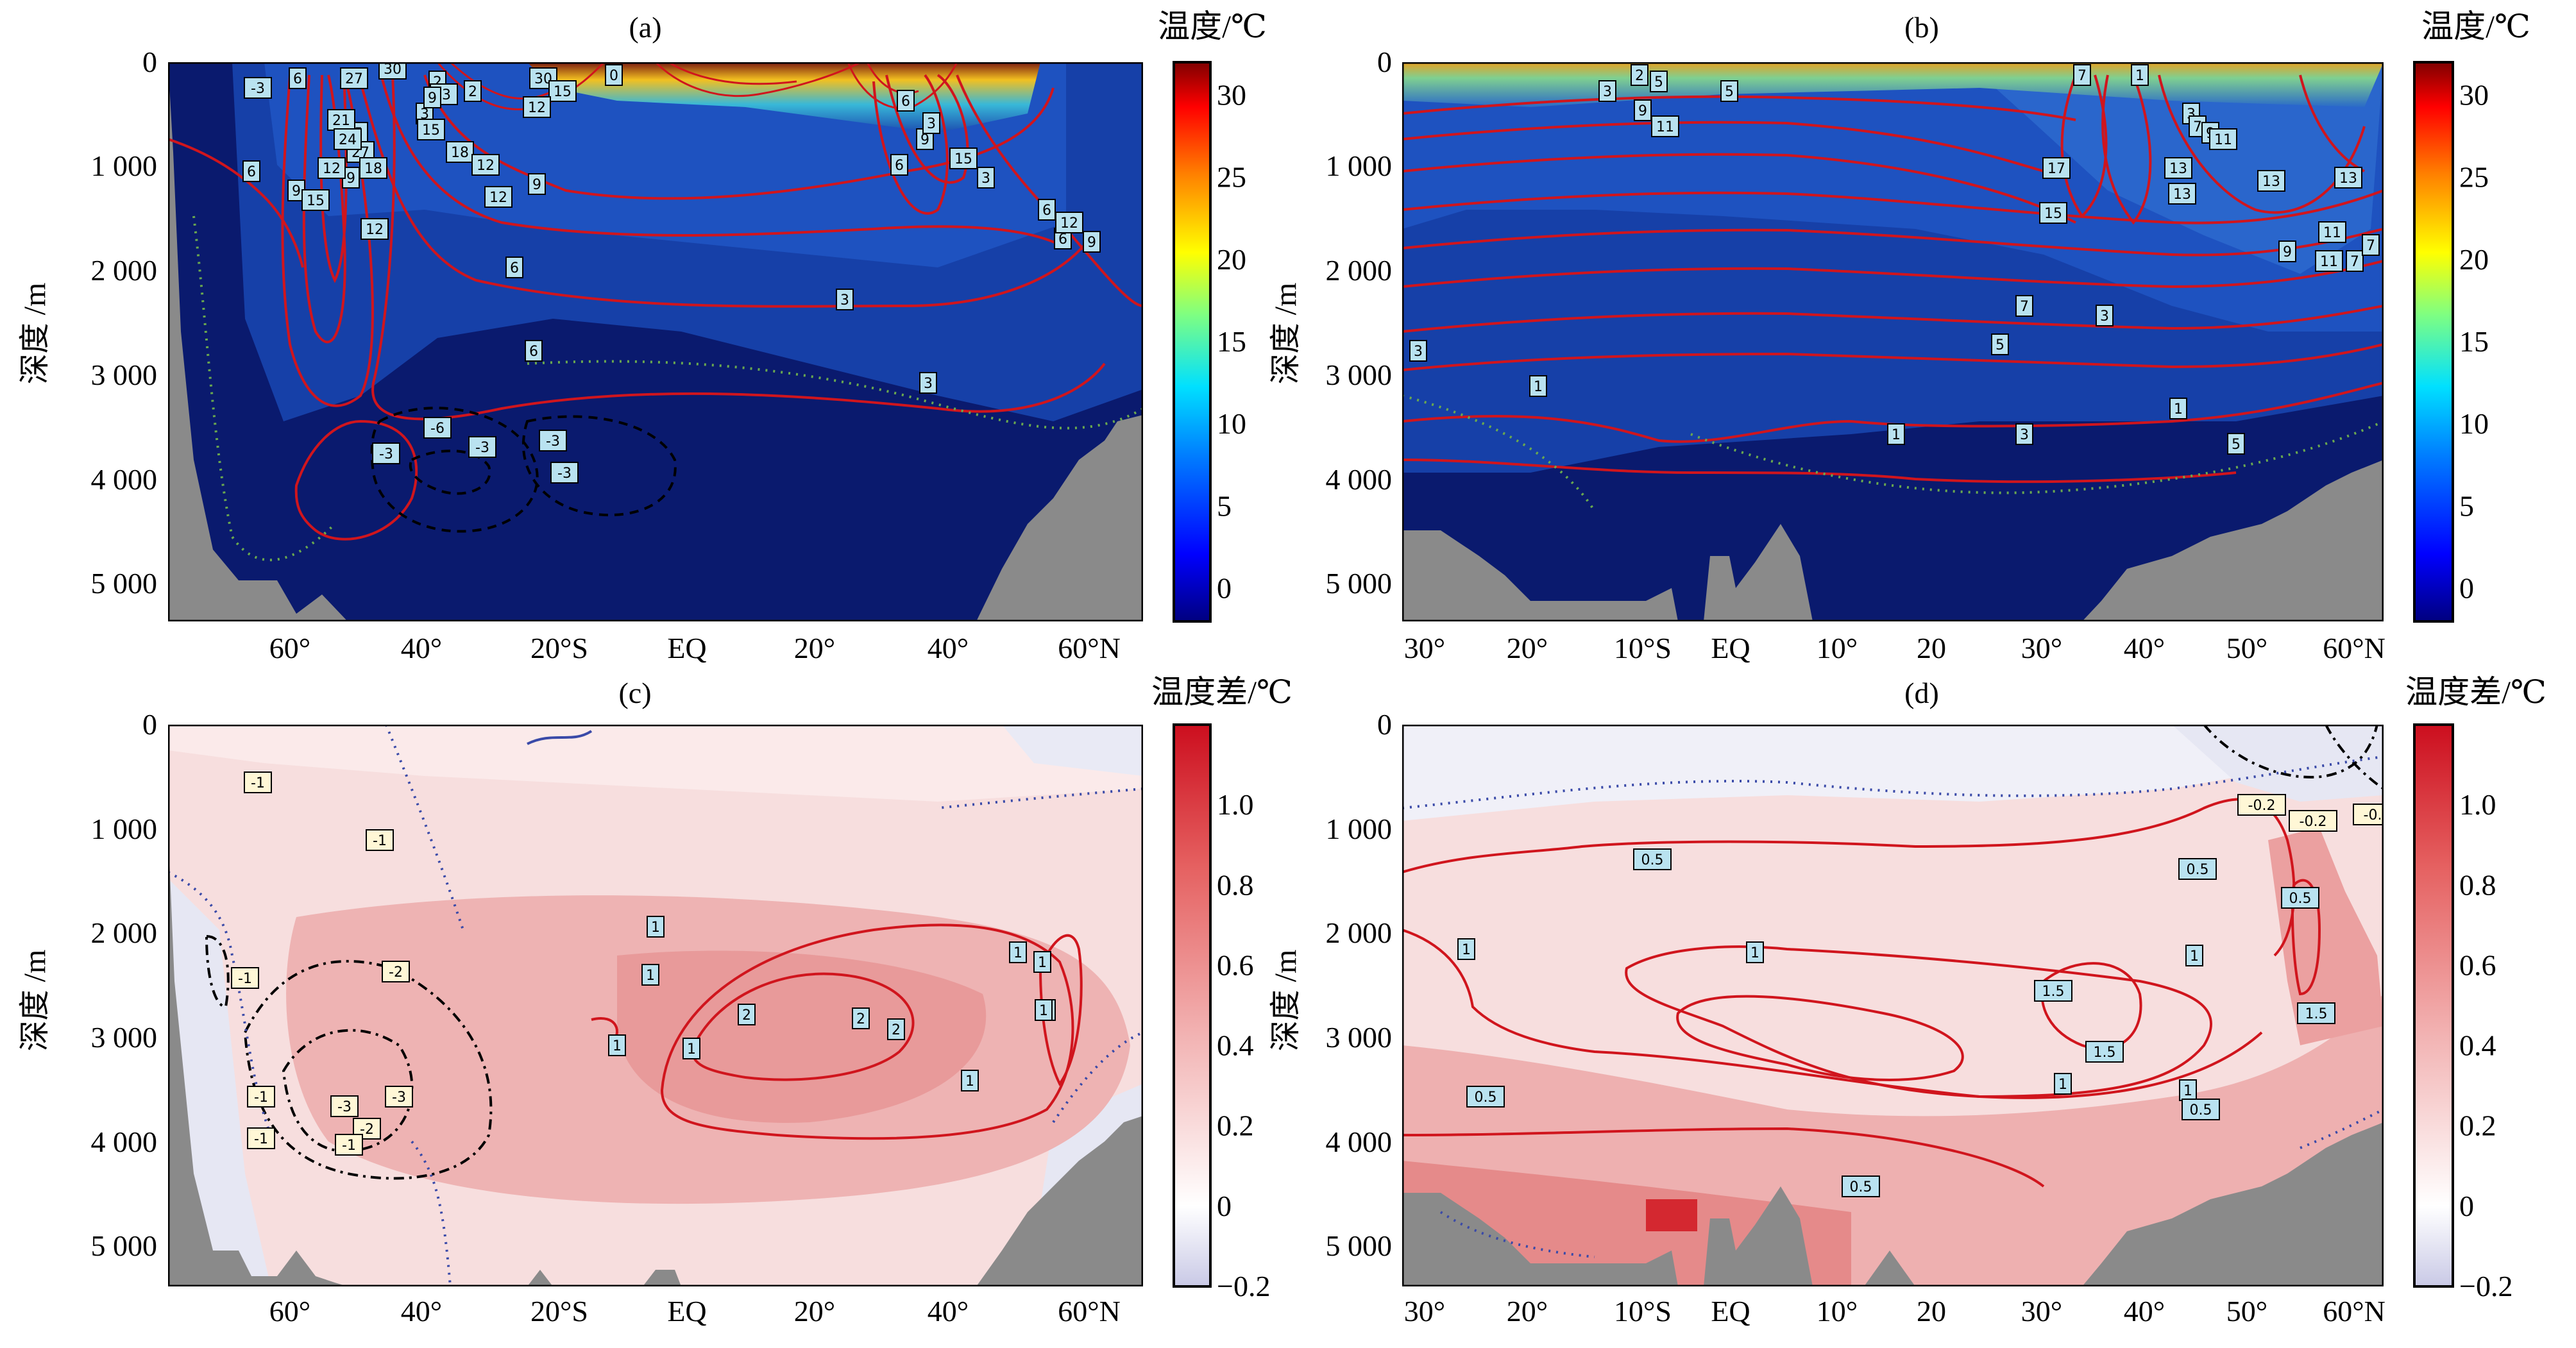 This screenshot has height=1348, width=2576. What do you see at coordinates (1921, 27) in the screenshot?
I see `panel-b-title: (b)` at bounding box center [1921, 27].